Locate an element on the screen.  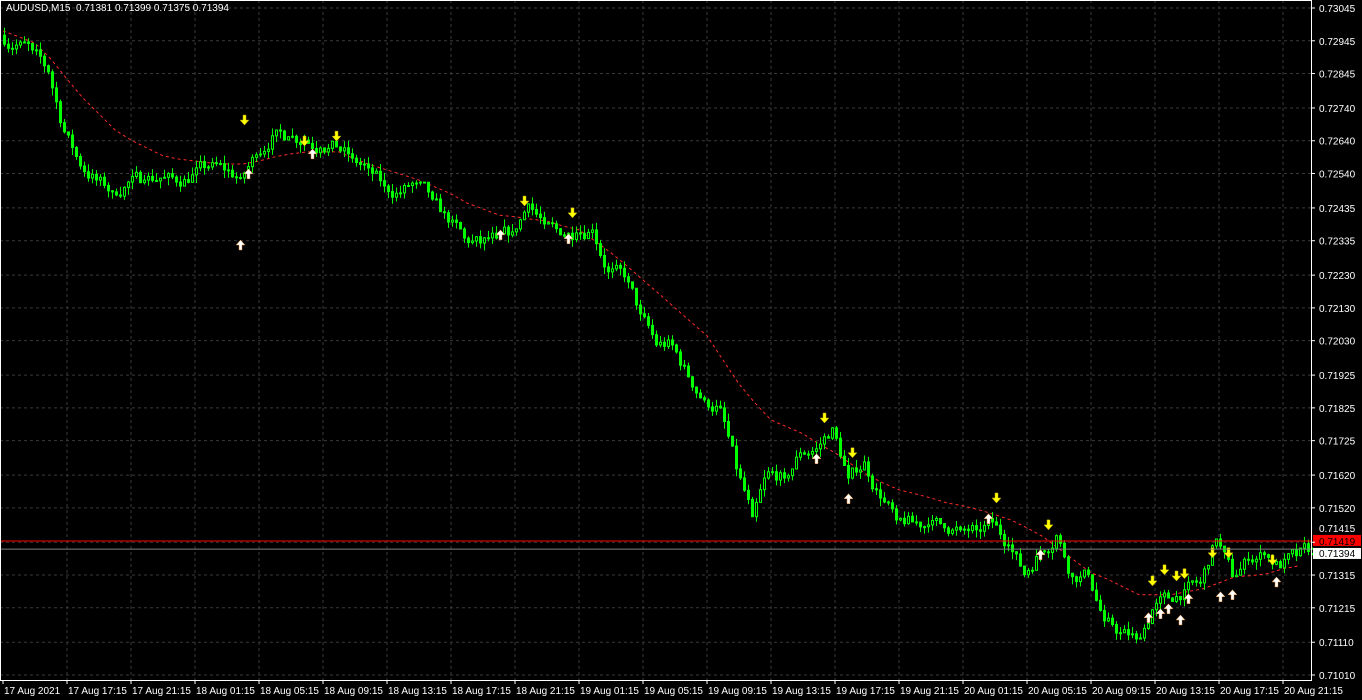
x-tick-label: 18 Aug 01:15 is located at coordinates (225, 691).